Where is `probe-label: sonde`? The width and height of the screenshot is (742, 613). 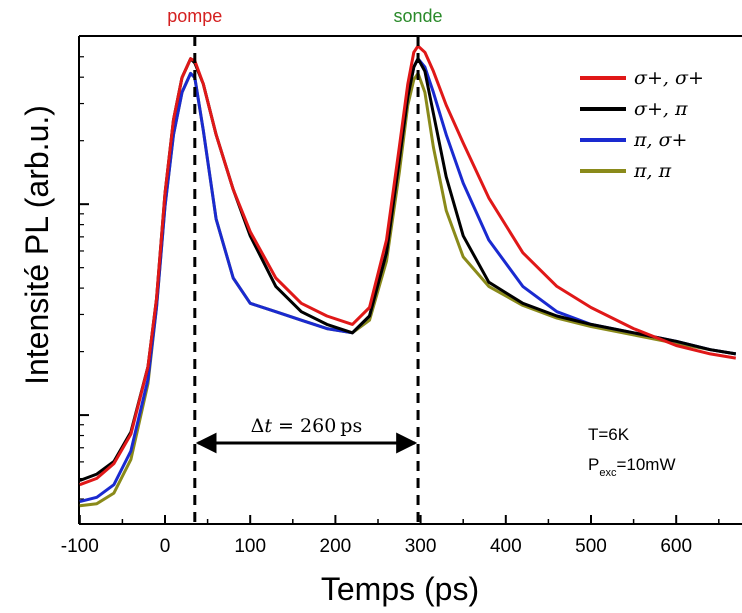
probe-label: sonde is located at coordinates (418, 16).